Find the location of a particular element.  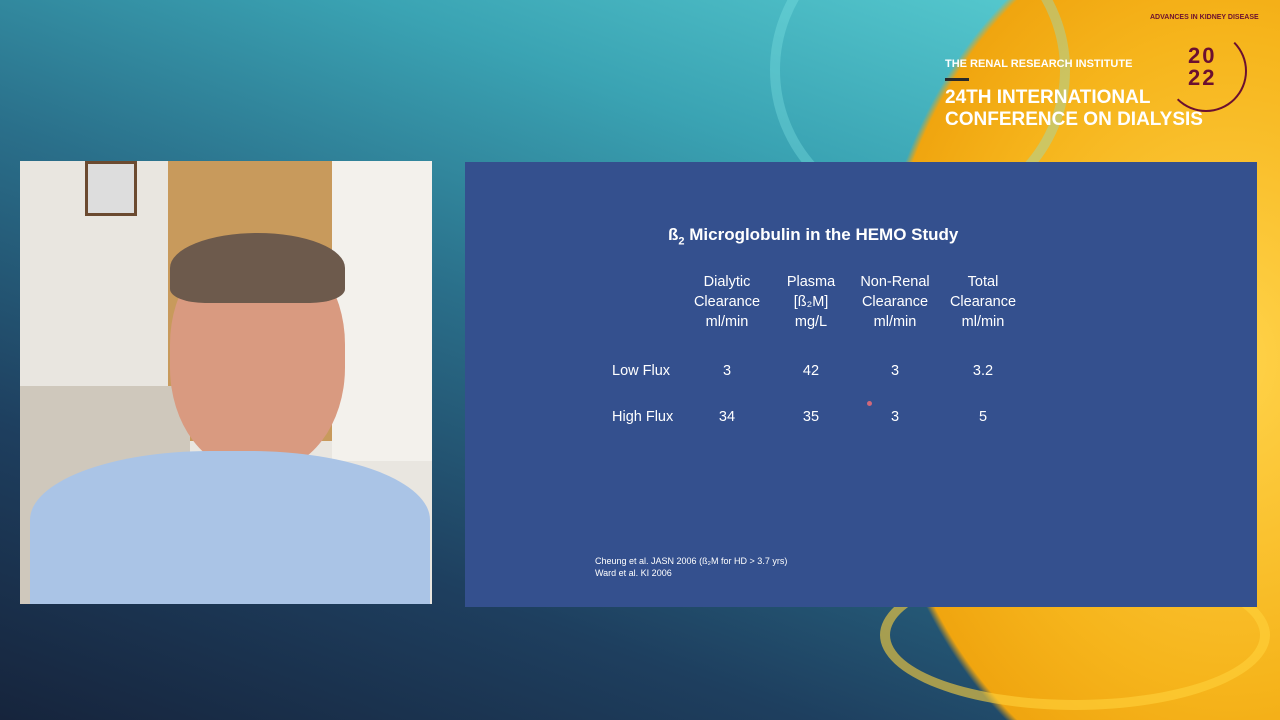

footnote: Ward et al. KI 2006 is located at coordinates (633, 573).